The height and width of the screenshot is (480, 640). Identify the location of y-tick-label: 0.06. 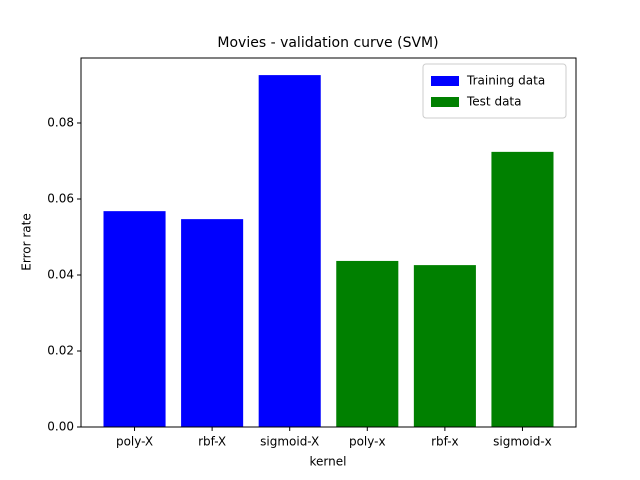
(60, 198).